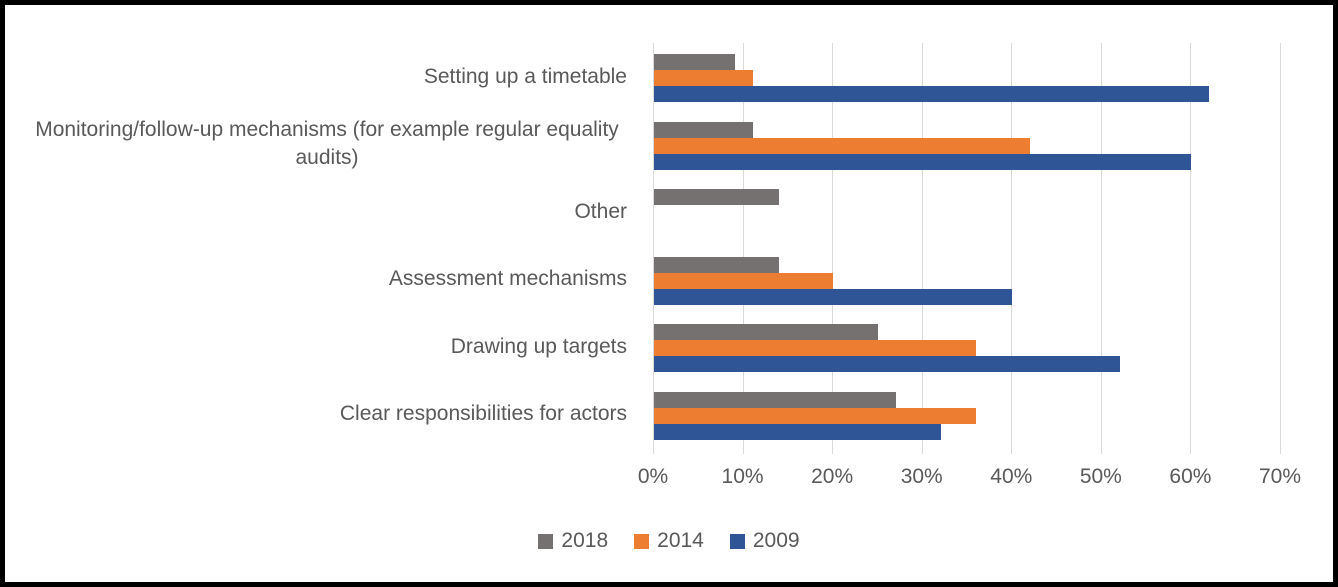  What do you see at coordinates (327, 77) in the screenshot?
I see `category-label-1: Setting up a timetable` at bounding box center [327, 77].